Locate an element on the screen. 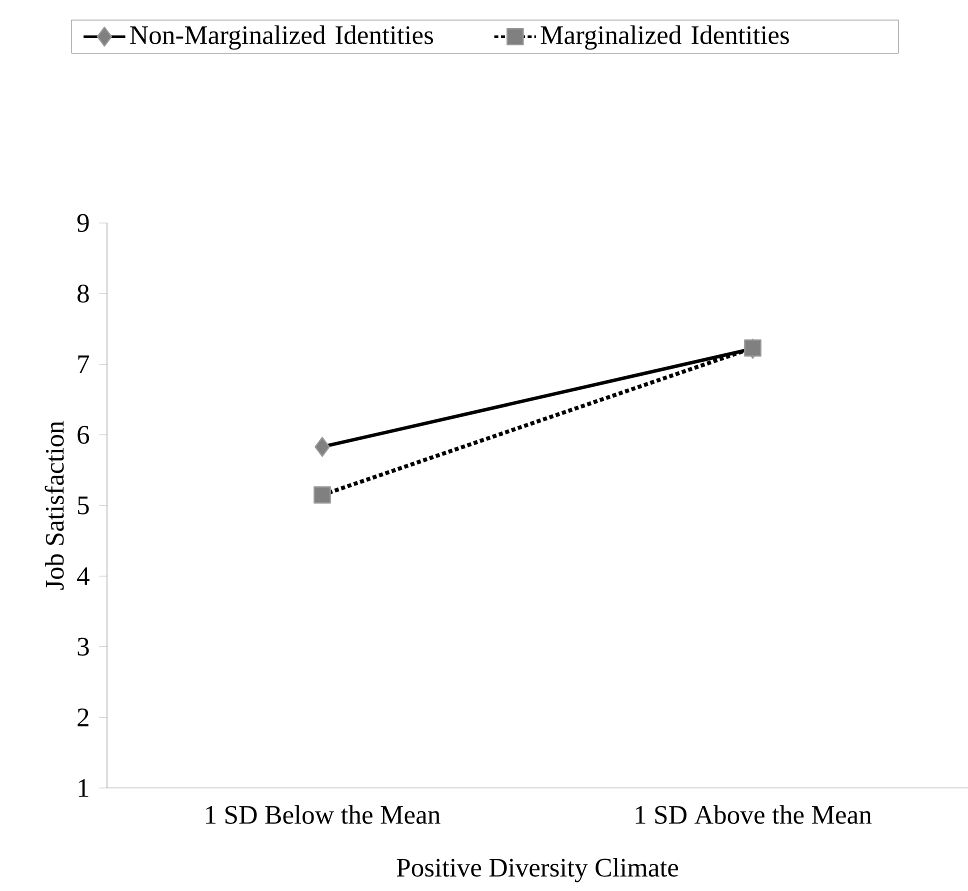 Image resolution: width=968 pixels, height=891 pixels. y-tick-label: 4 is located at coordinates (83, 576).